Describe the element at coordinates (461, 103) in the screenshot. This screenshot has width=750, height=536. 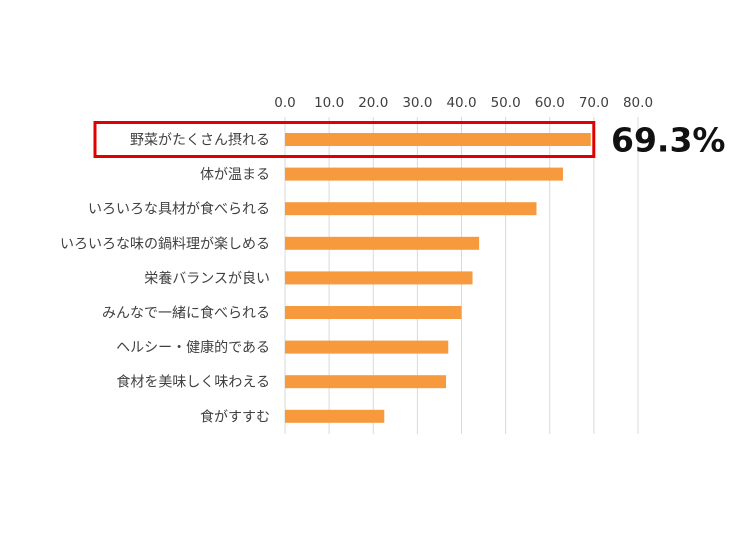
I see `x-tick-label: 40.0` at that location.